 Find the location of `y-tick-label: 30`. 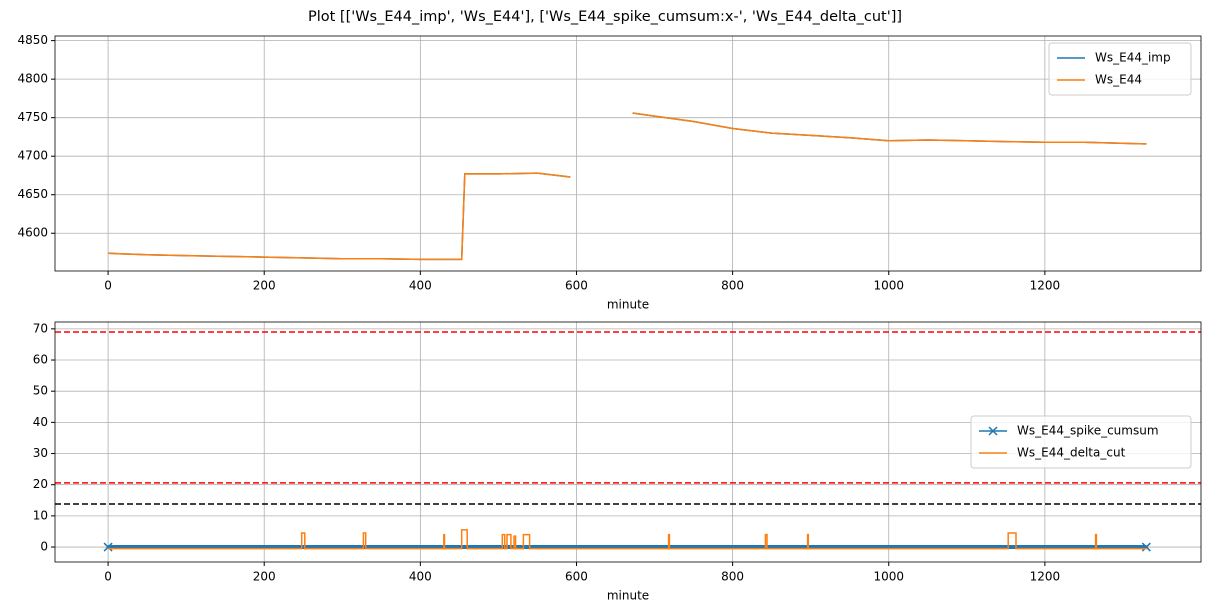

y-tick-label: 30 is located at coordinates (40, 453).